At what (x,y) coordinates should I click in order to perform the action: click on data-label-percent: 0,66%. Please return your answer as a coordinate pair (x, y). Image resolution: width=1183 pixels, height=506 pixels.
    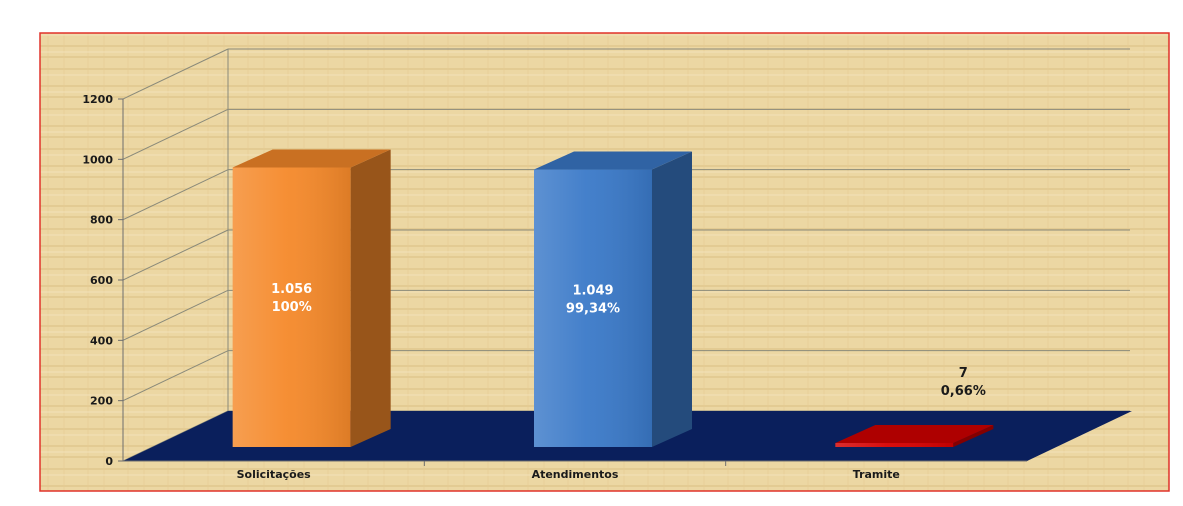
    Looking at the image, I should click on (963, 391).